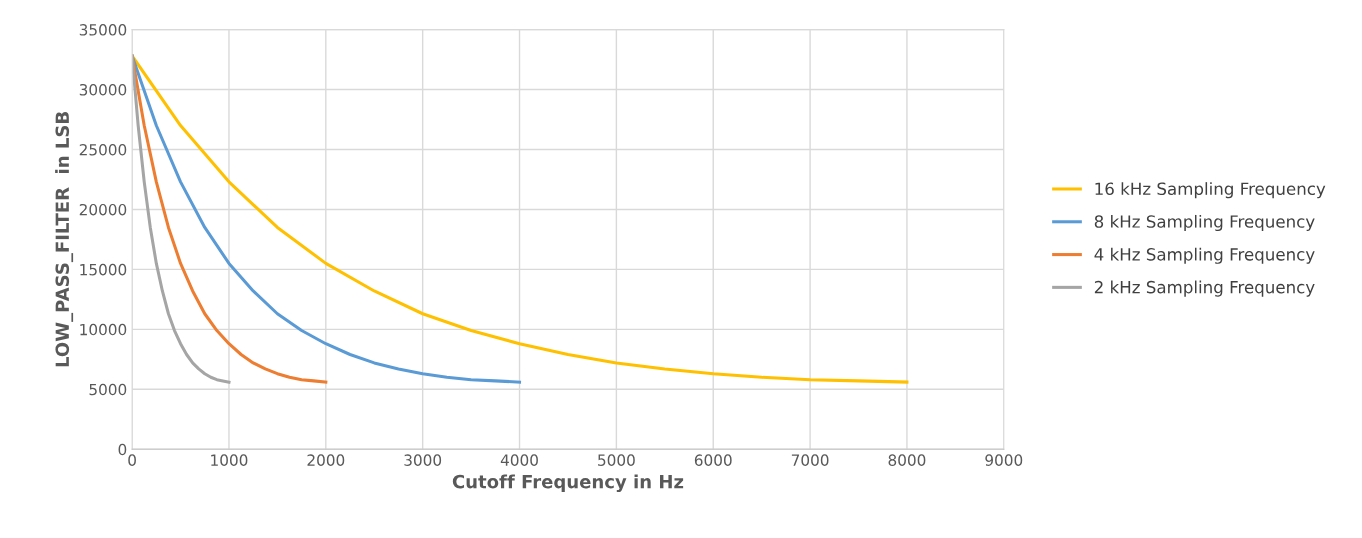 The image size is (1362, 538). I want to click on legend-label: 4 kHz Sampling Frequency, so click(1204, 255).